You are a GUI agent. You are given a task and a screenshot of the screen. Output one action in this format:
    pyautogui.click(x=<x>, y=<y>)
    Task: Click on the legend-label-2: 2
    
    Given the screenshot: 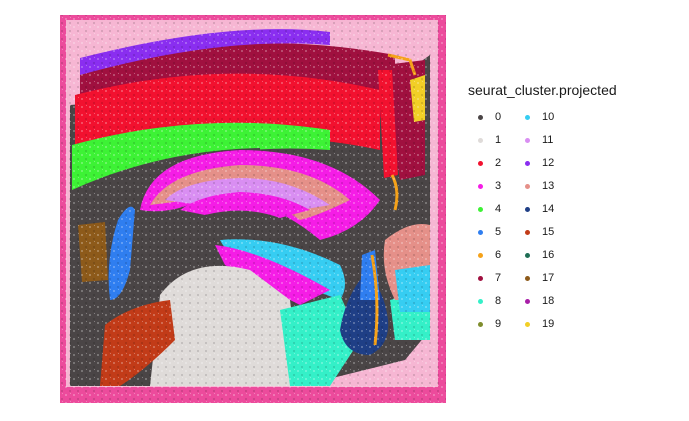 What is the action you would take?
    pyautogui.click(x=498, y=163)
    